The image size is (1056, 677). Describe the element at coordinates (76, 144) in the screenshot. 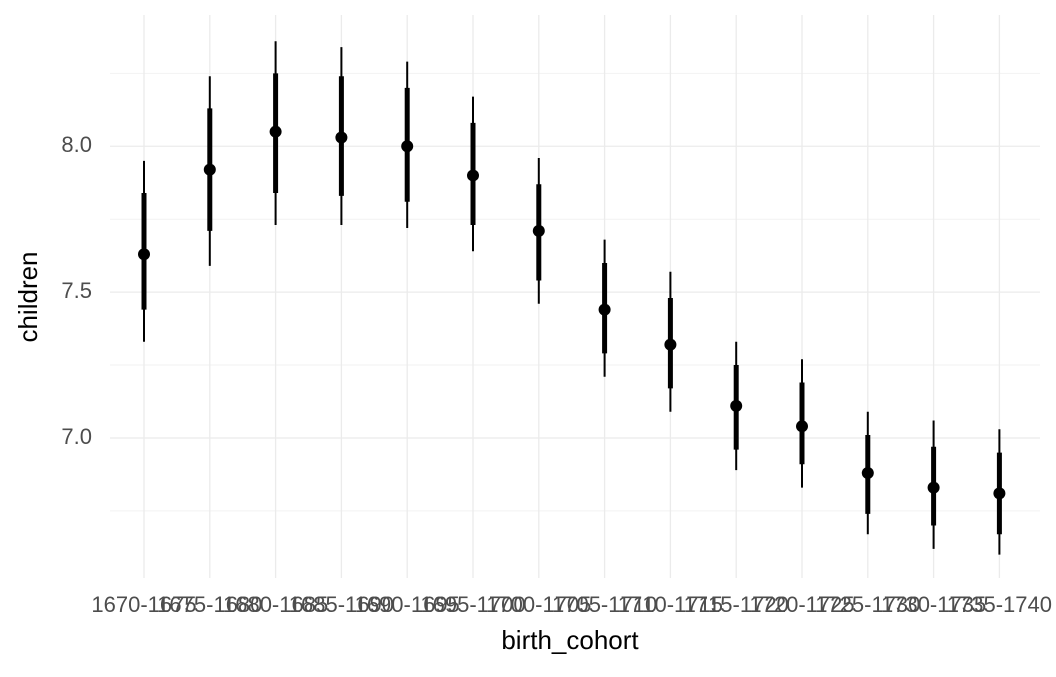

I see `y-tick-label: 8.0` at that location.